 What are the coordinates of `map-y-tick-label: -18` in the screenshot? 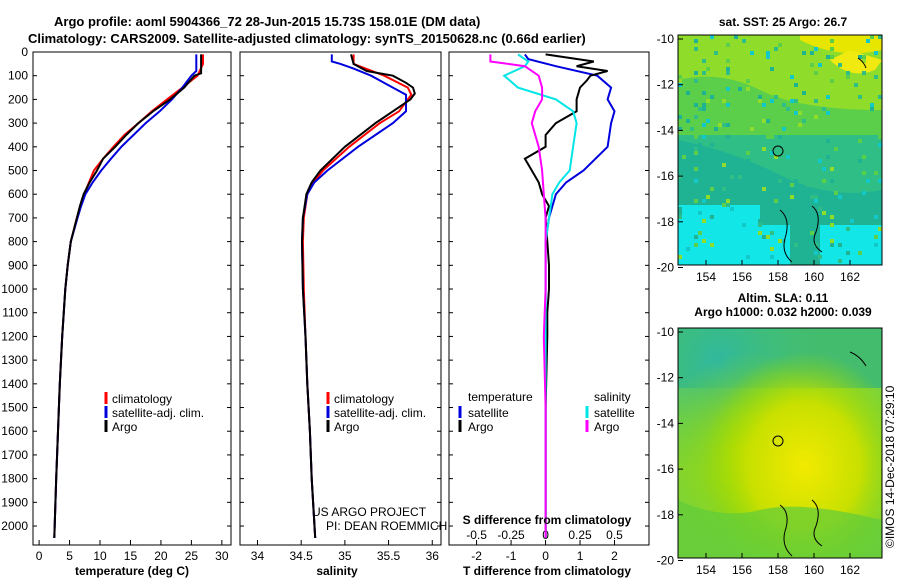 It's located at (666, 515).